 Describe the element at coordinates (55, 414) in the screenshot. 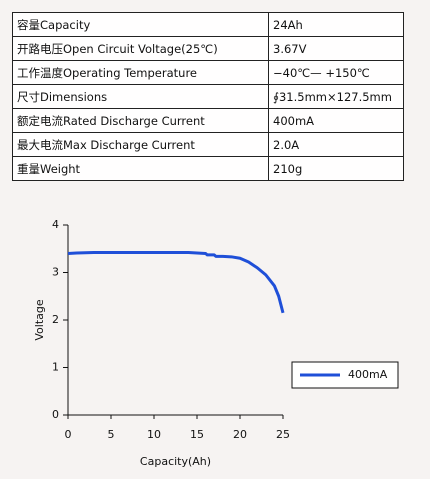

I see `y-tick-label: 0` at that location.